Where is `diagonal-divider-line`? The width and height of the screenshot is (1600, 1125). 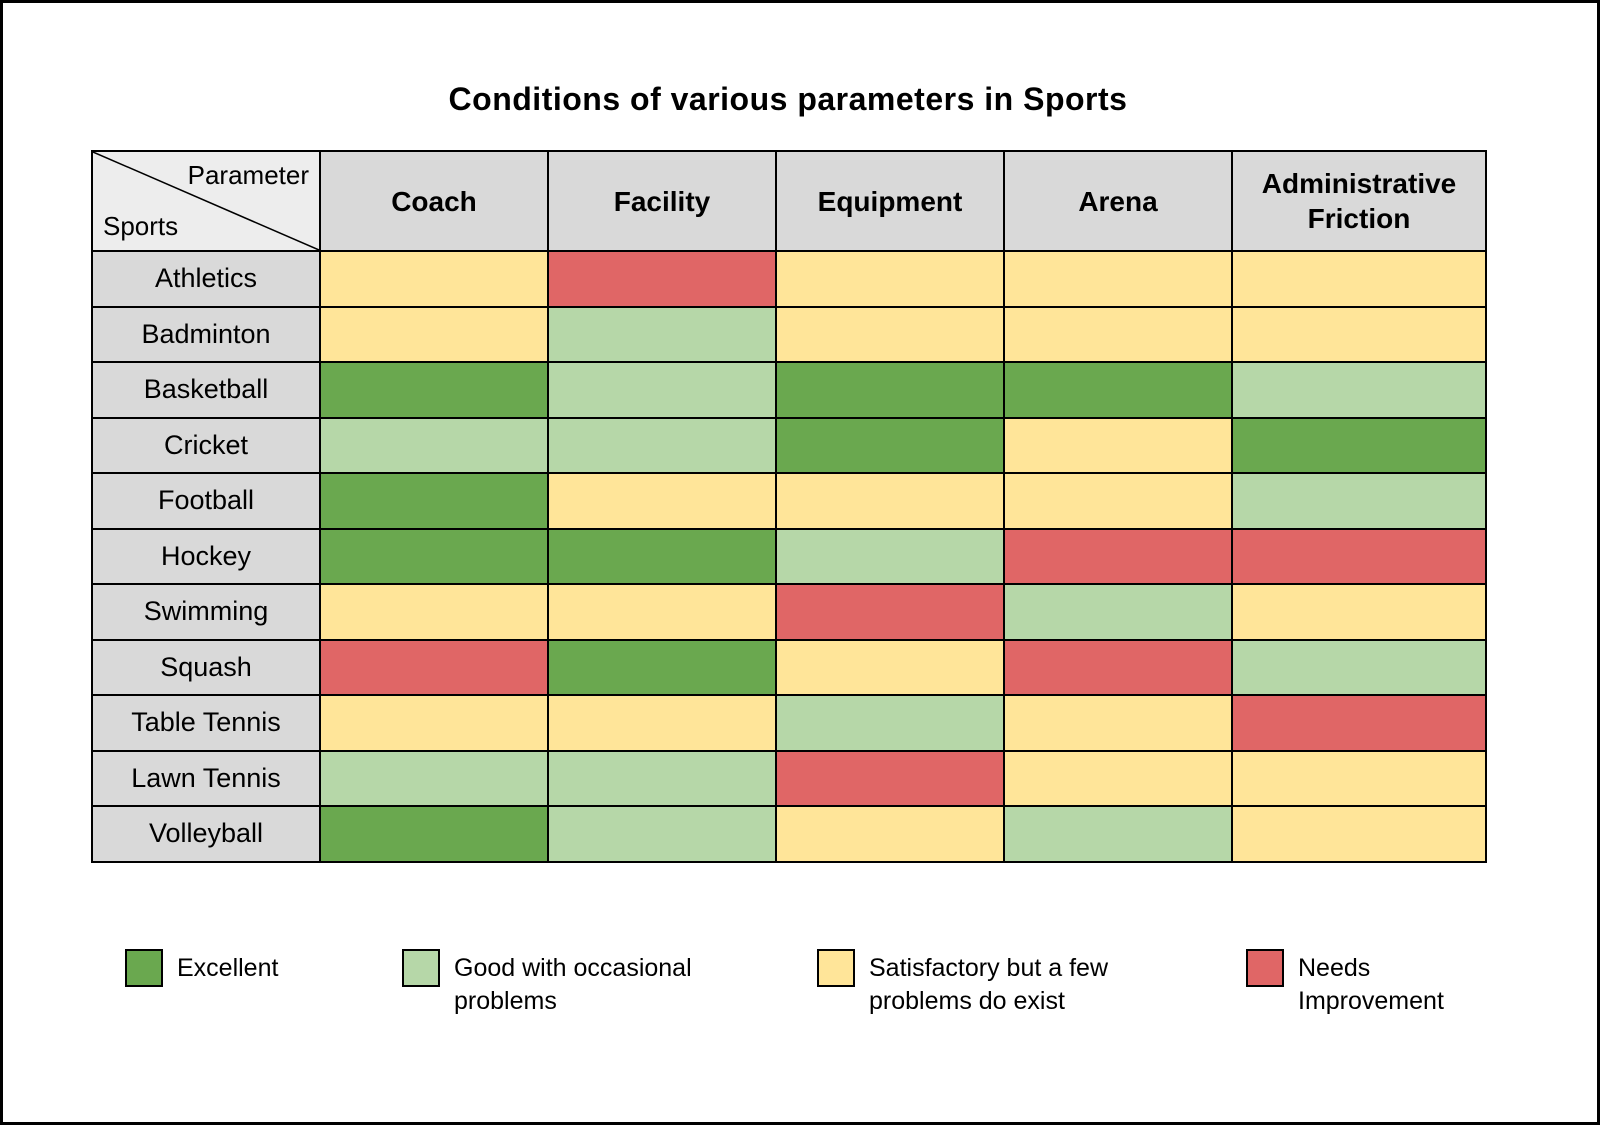
diagonal-divider-line is located at coordinates (206, 201).